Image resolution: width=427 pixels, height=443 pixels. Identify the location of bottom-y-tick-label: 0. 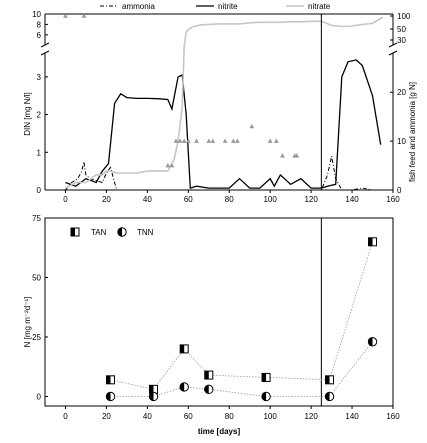
(39, 396).